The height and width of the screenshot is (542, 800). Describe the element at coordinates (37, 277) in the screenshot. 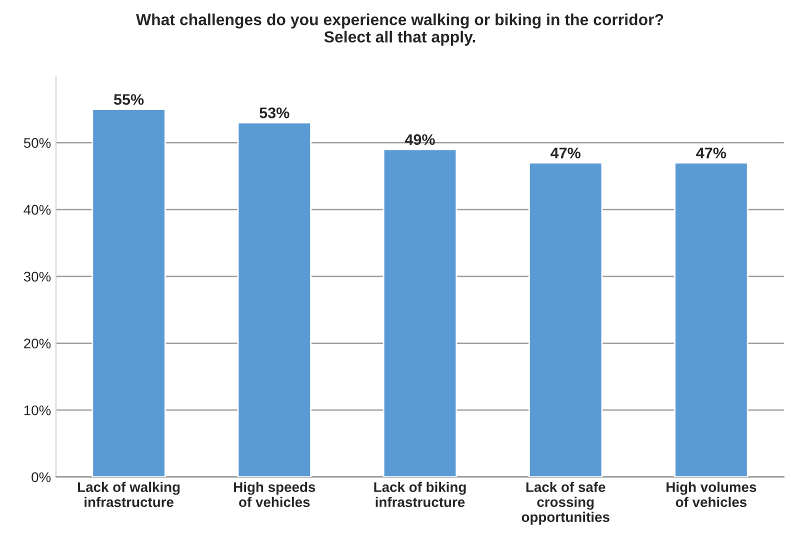

I see `y-tick-label: 30%` at that location.